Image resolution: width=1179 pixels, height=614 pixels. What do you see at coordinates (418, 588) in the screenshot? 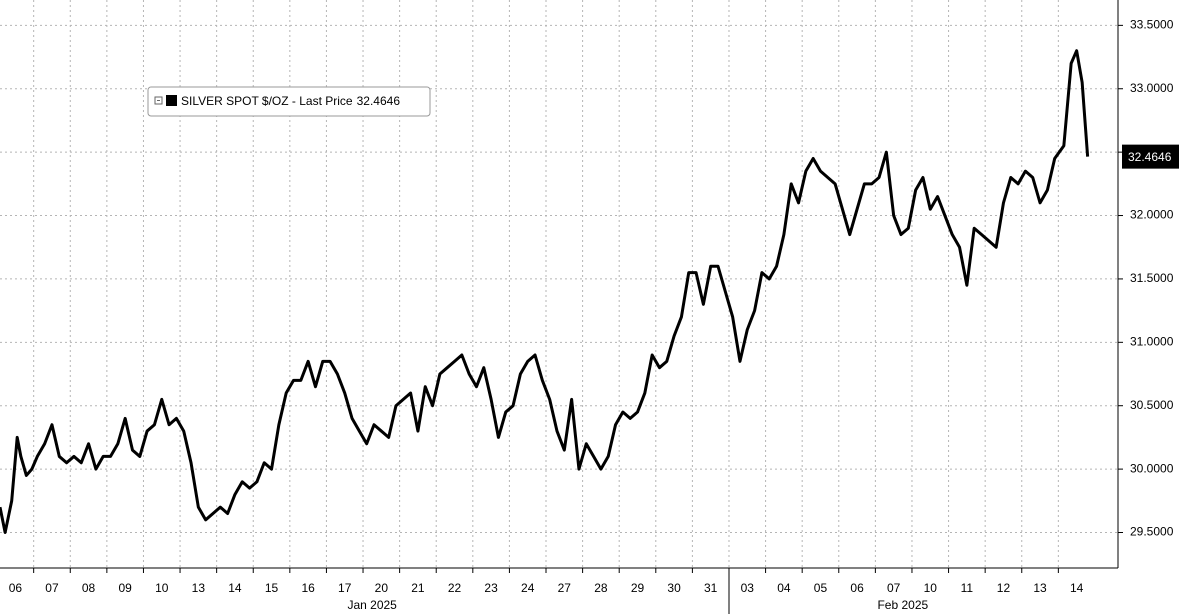
I see `x-tick-label: 21` at bounding box center [418, 588].